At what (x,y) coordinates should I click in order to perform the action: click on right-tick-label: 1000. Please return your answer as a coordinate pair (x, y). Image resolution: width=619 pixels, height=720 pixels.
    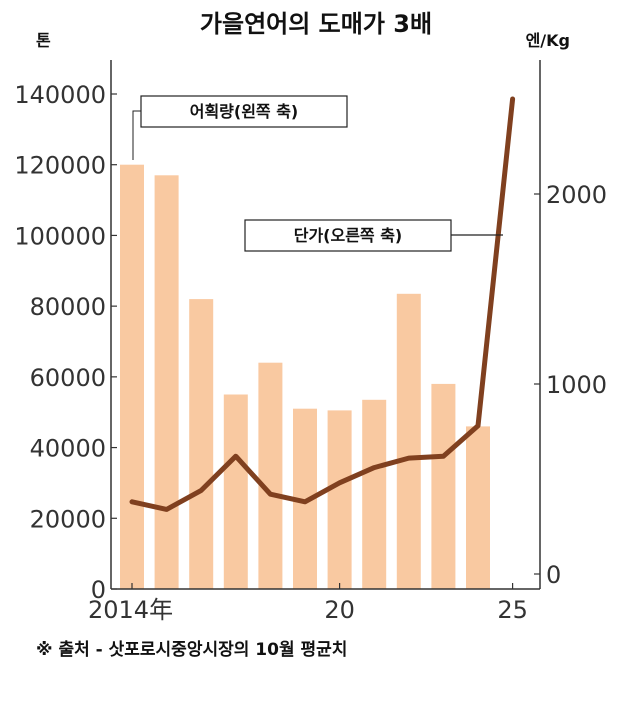
    Looking at the image, I should click on (576, 385).